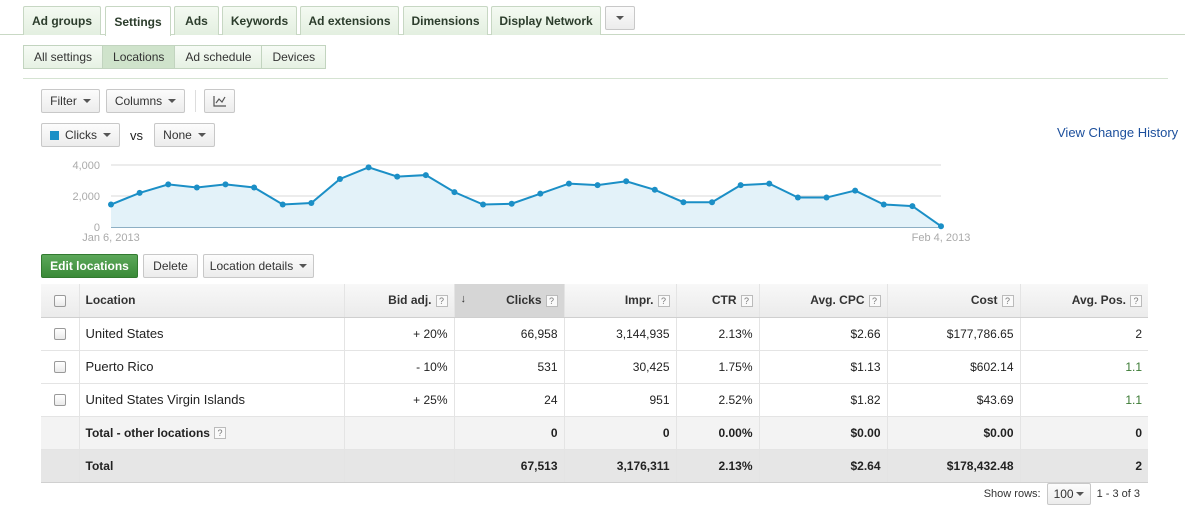 The height and width of the screenshot is (515, 1185). What do you see at coordinates (86, 197) in the screenshot?
I see `y-tick-label: 2,000` at bounding box center [86, 197].